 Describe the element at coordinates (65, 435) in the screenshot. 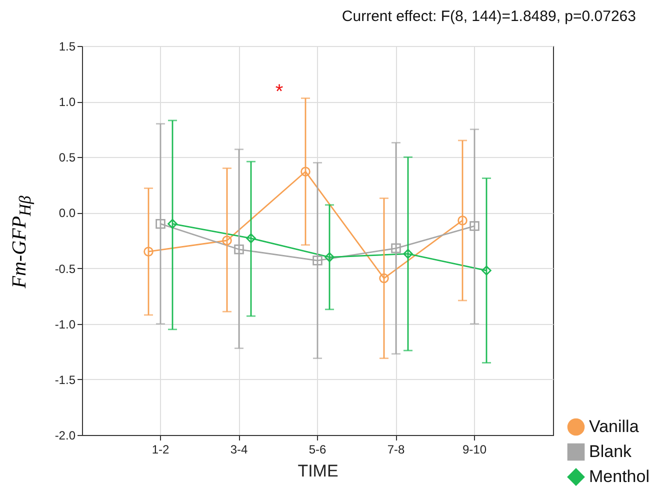

I see `y-tick-label: -2.0` at that location.